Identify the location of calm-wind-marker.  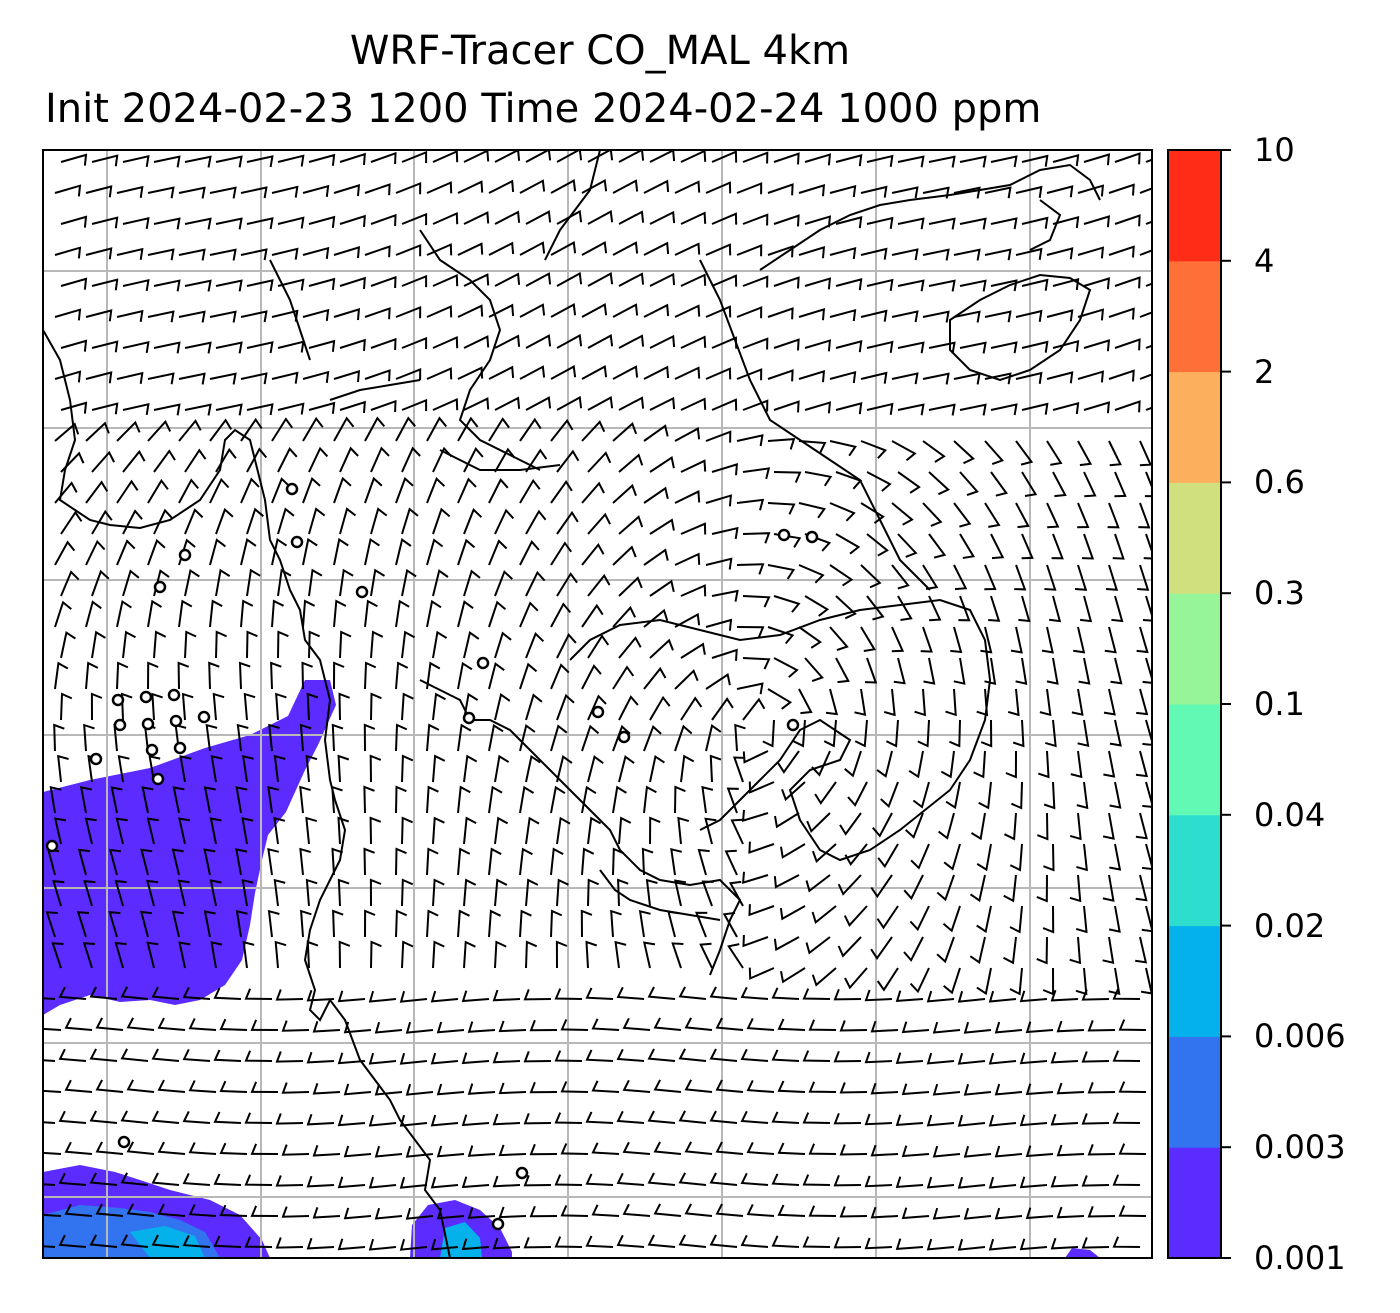
(146, 697).